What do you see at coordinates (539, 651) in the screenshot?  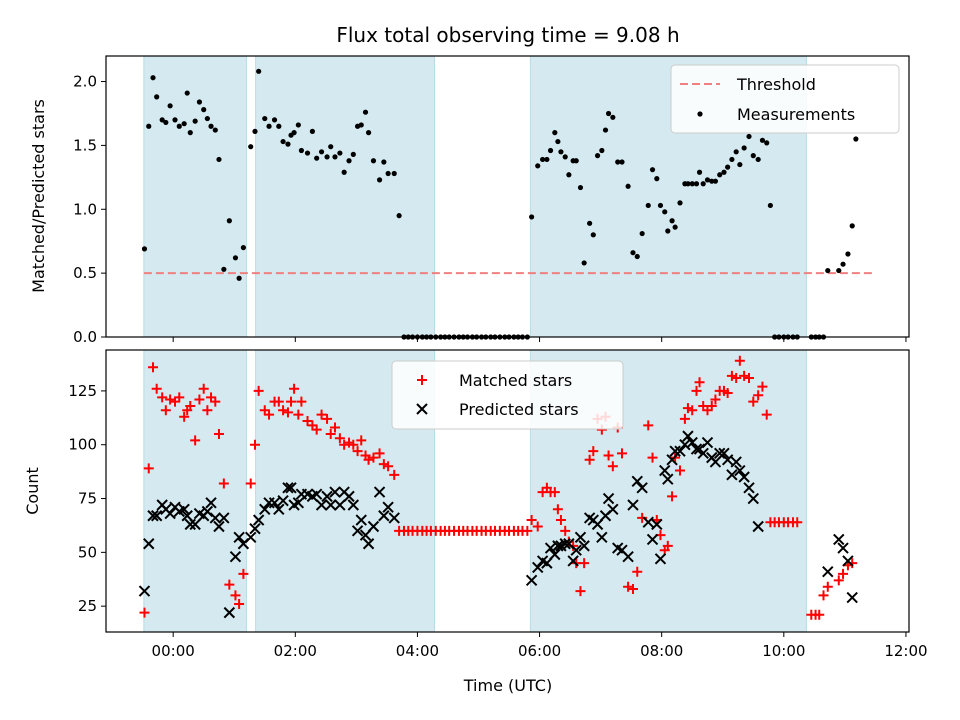 I see `x-tick-label: 06:00` at bounding box center [539, 651].